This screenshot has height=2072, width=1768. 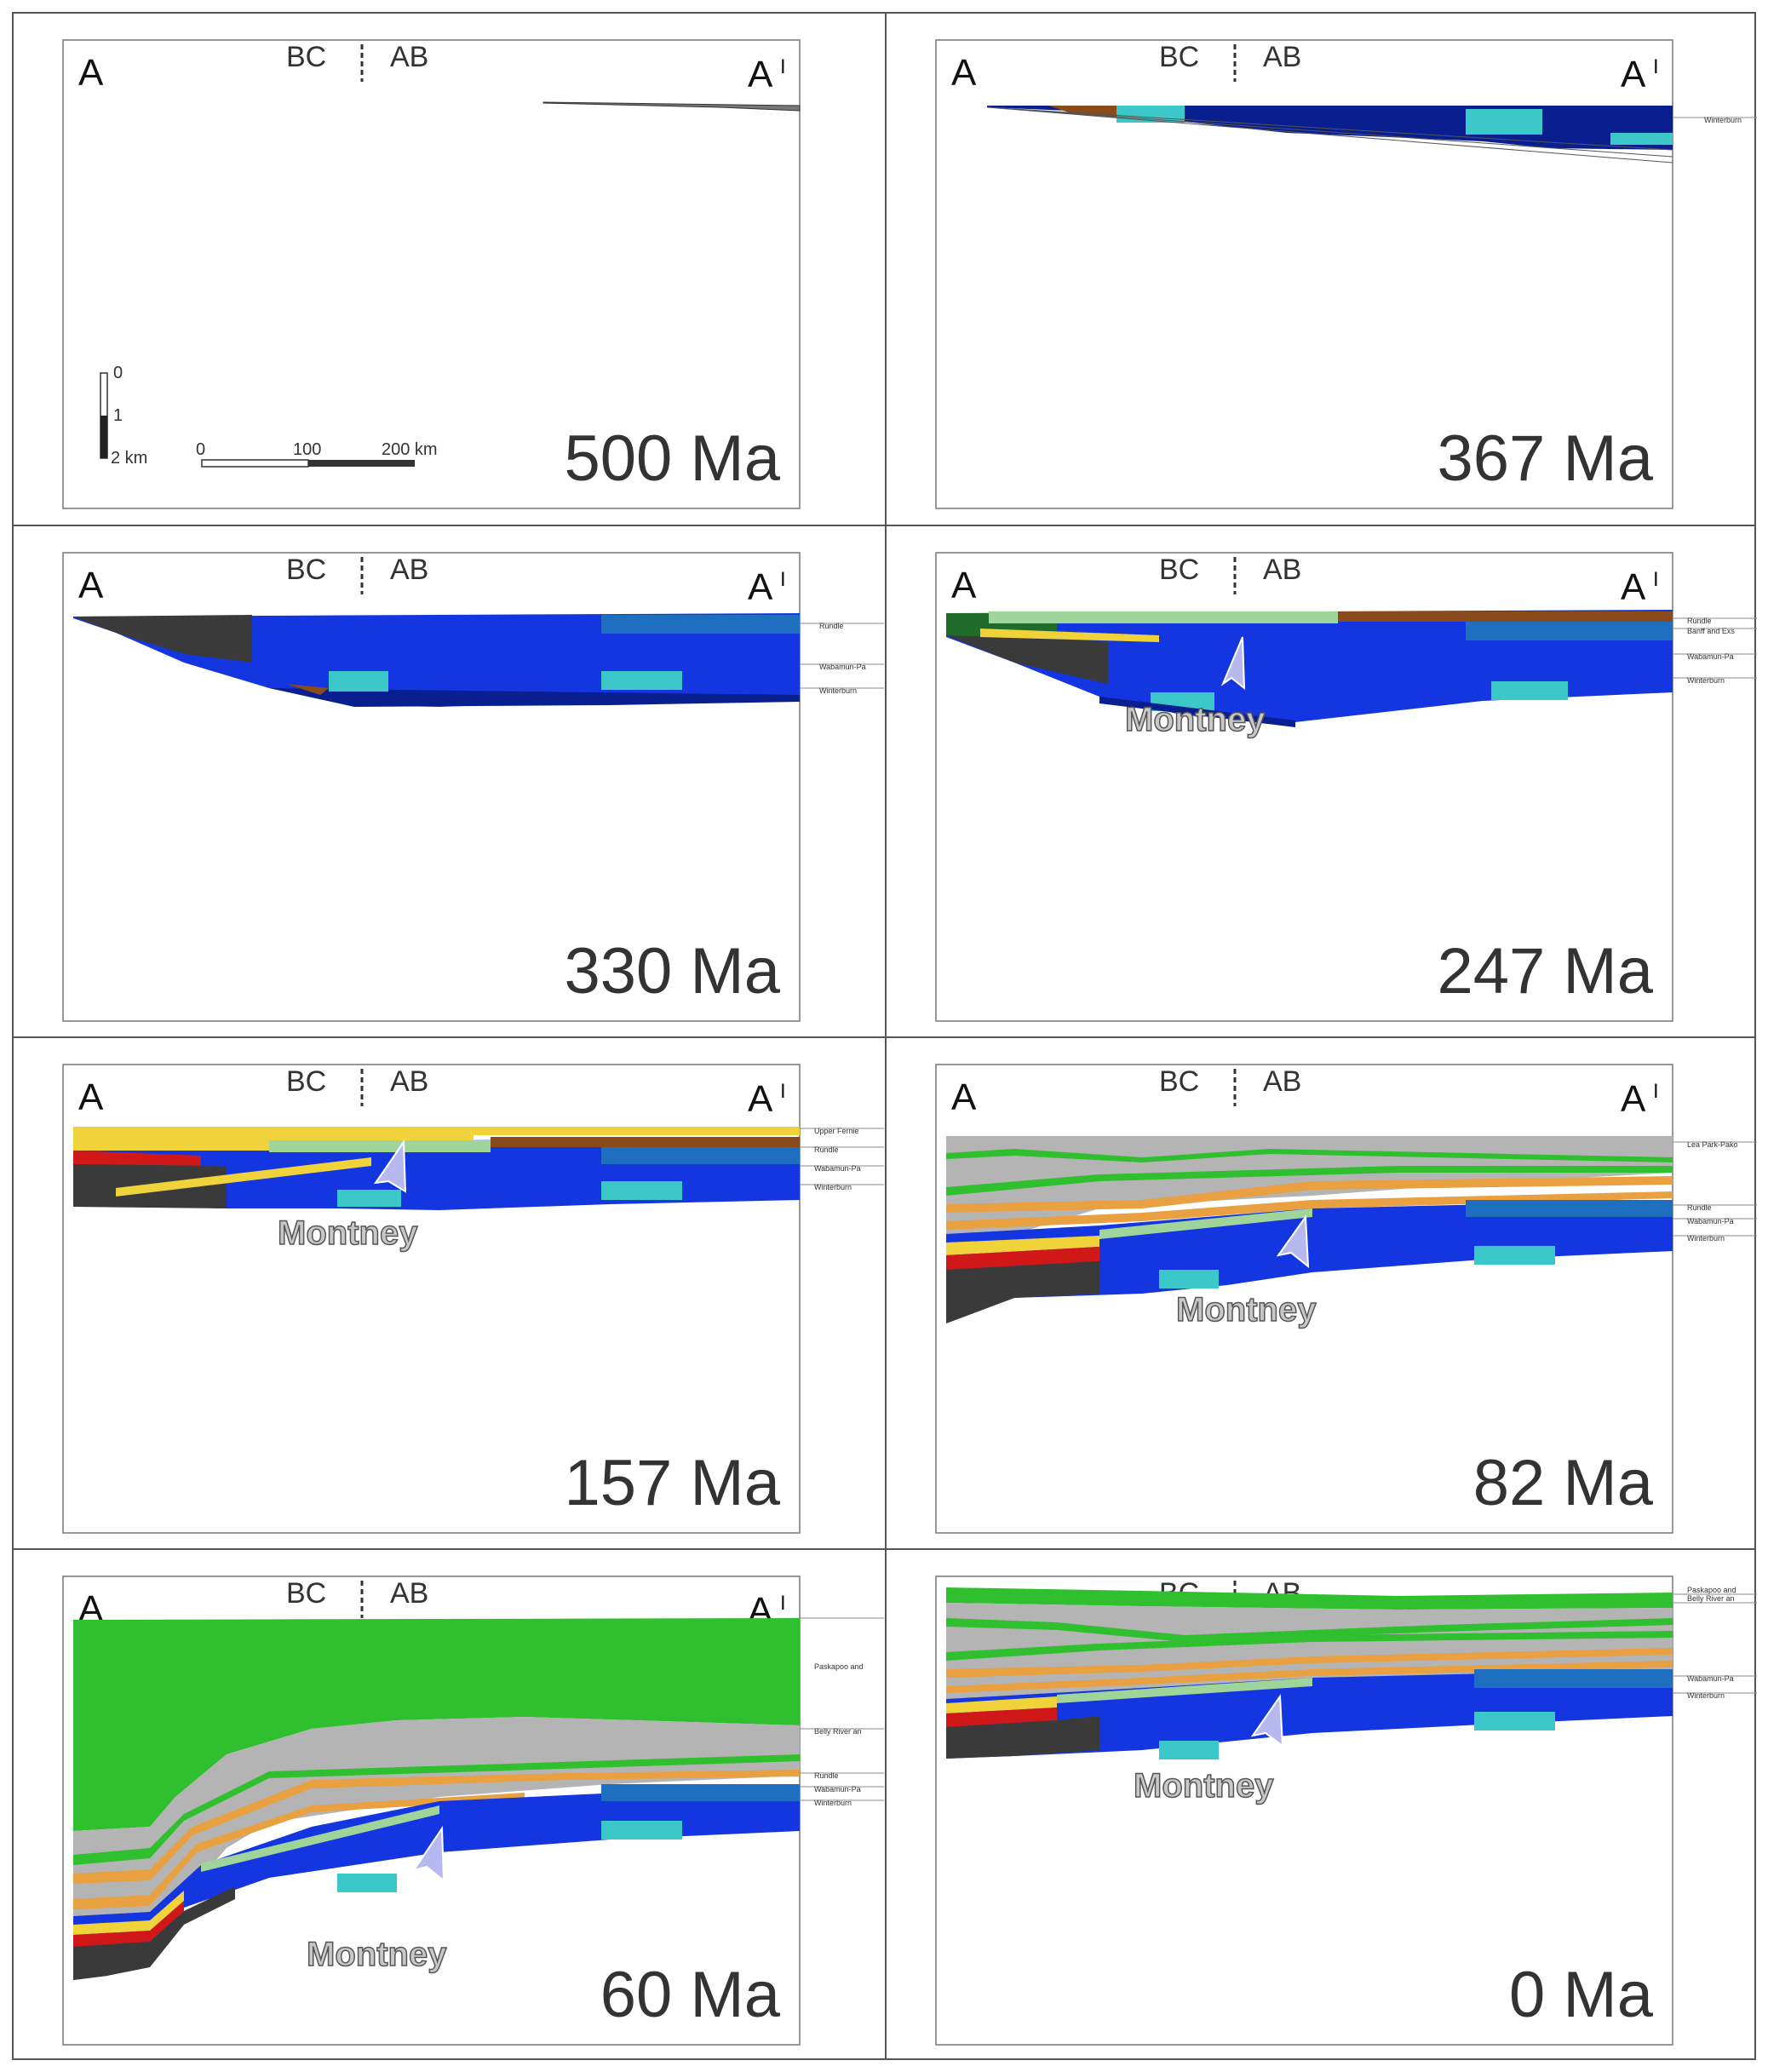 I want to click on panel-60ma: A BC AB A I Montney Pask, so click(x=449, y=1805).